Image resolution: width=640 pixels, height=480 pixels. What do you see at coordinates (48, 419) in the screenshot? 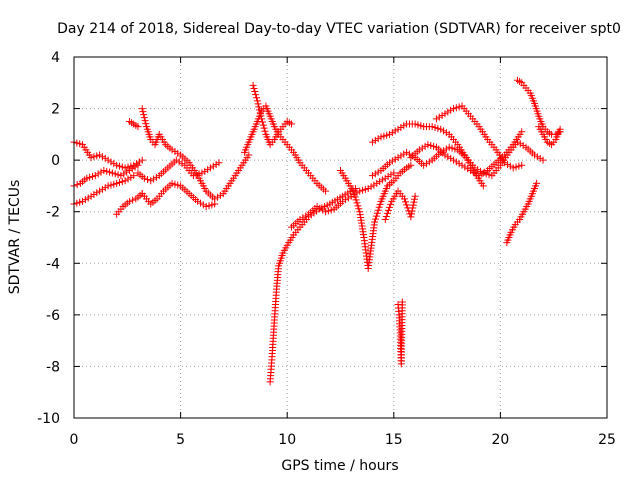
I see `y-tick-label: -10` at bounding box center [48, 419].